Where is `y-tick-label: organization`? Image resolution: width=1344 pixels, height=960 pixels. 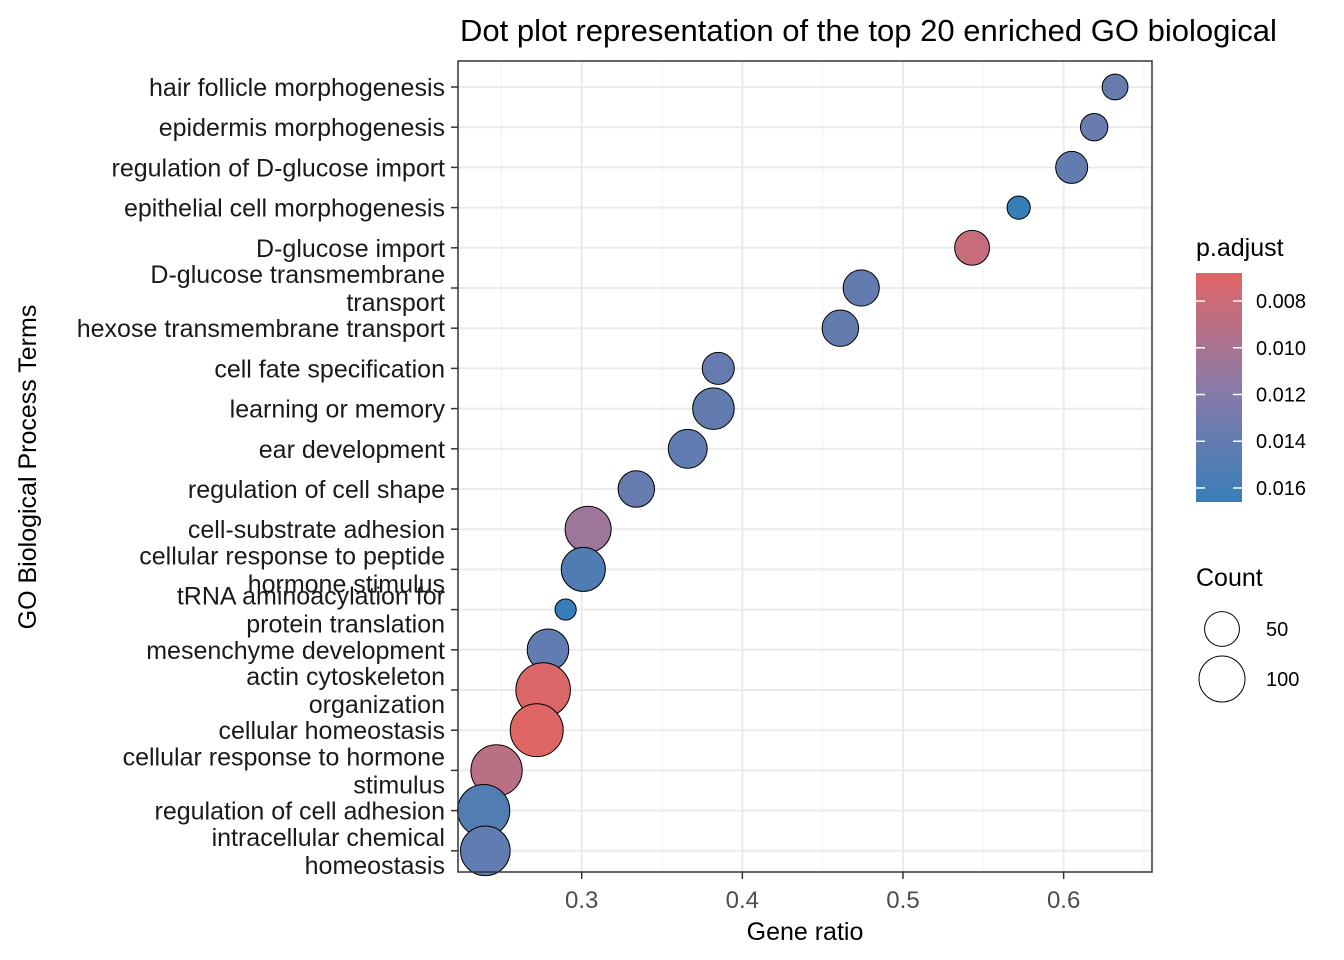 y-tick-label: organization is located at coordinates (377, 705).